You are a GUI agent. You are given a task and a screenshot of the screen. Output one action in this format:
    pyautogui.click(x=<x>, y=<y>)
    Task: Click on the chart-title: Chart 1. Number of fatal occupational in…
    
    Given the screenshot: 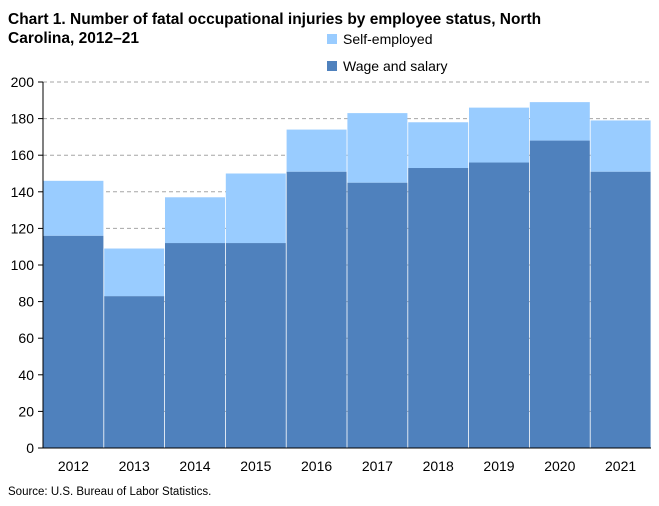 What is the action you would take?
    pyautogui.click(x=275, y=29)
    